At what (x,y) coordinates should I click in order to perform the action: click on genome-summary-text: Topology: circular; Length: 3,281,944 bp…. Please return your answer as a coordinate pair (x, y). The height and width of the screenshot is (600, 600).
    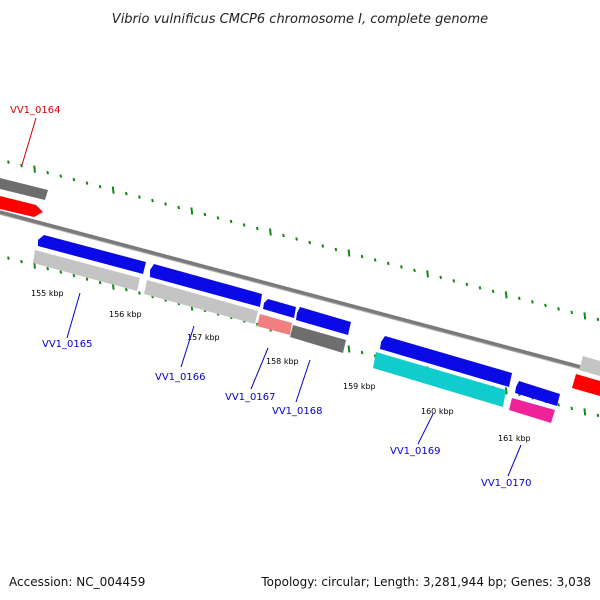
    Looking at the image, I should click on (425, 582).